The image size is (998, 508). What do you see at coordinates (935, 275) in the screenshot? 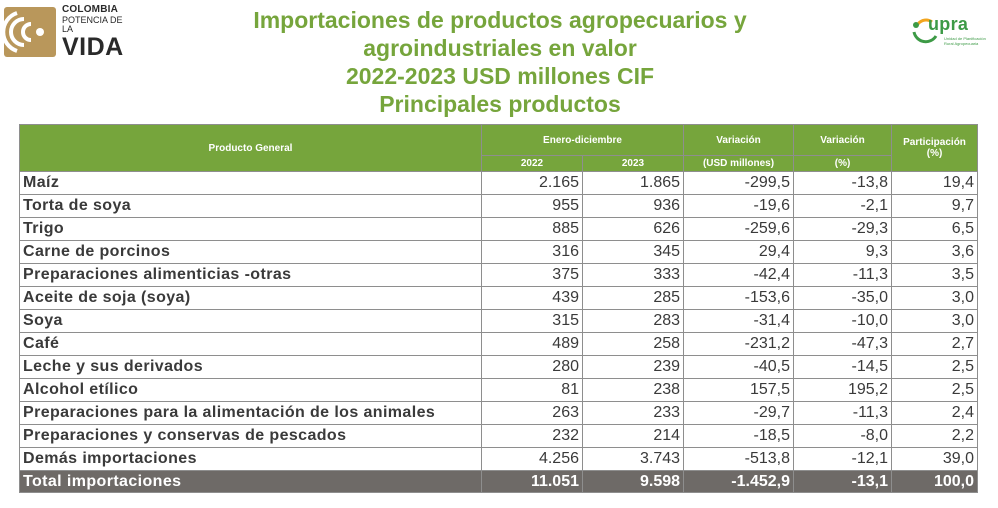
I see `cell-share: 3,5` at bounding box center [935, 275].